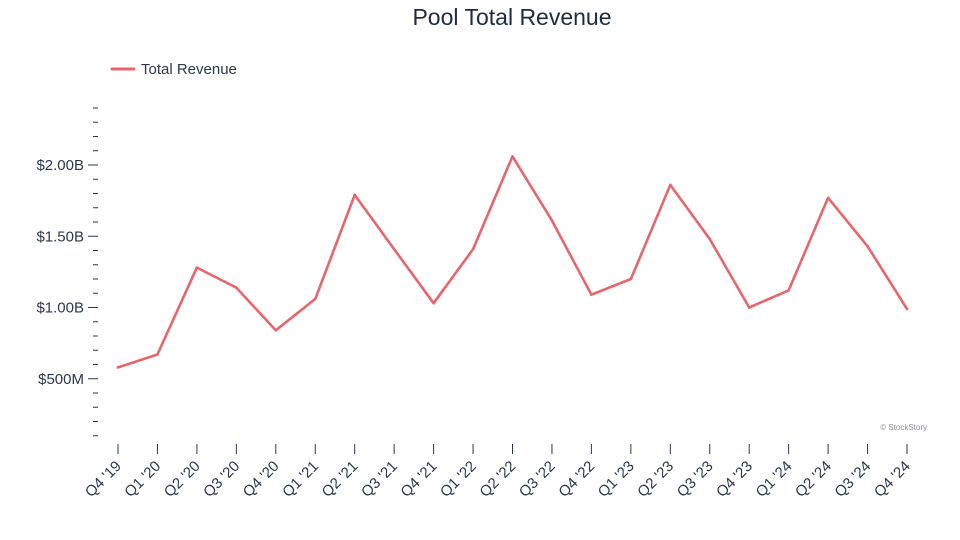 Image resolution: width=960 pixels, height=540 pixels. I want to click on legend: Total Revenue, so click(173, 69).